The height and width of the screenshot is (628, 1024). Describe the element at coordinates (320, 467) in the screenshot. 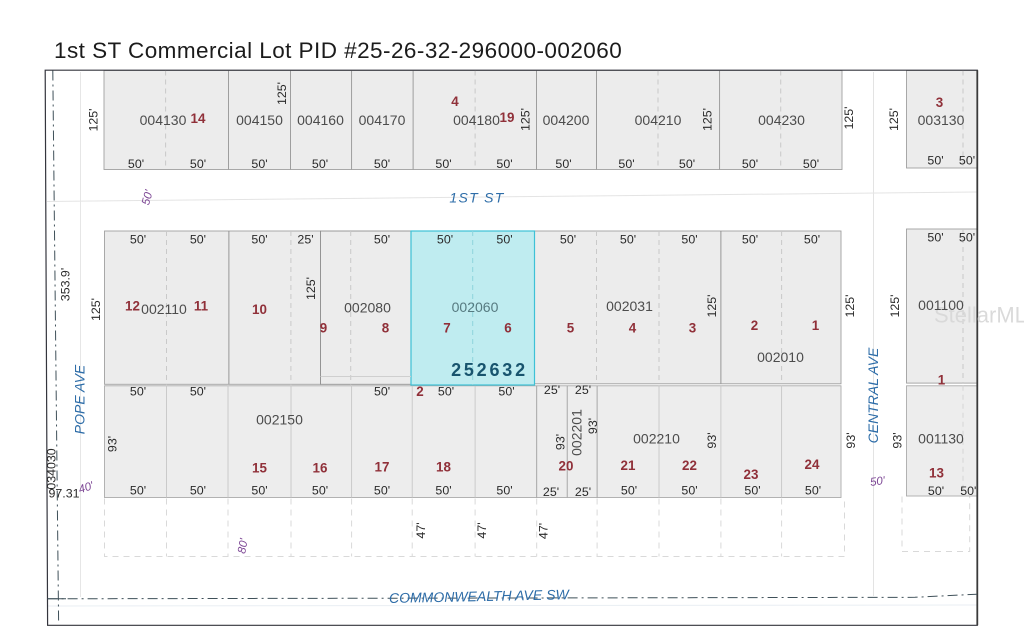

I see `svg-text: 16` at that location.